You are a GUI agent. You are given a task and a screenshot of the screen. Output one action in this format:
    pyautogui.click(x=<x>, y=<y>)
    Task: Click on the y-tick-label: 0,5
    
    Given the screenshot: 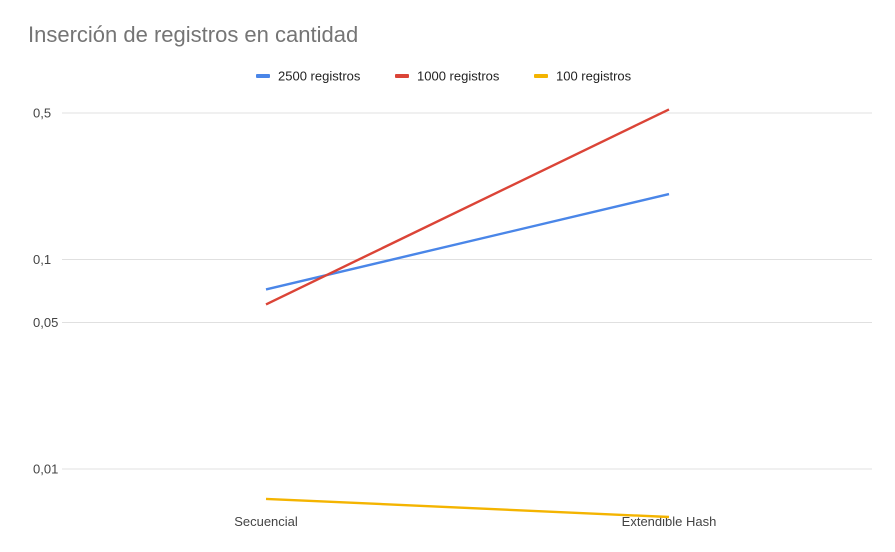 What is the action you would take?
    pyautogui.click(x=42, y=113)
    